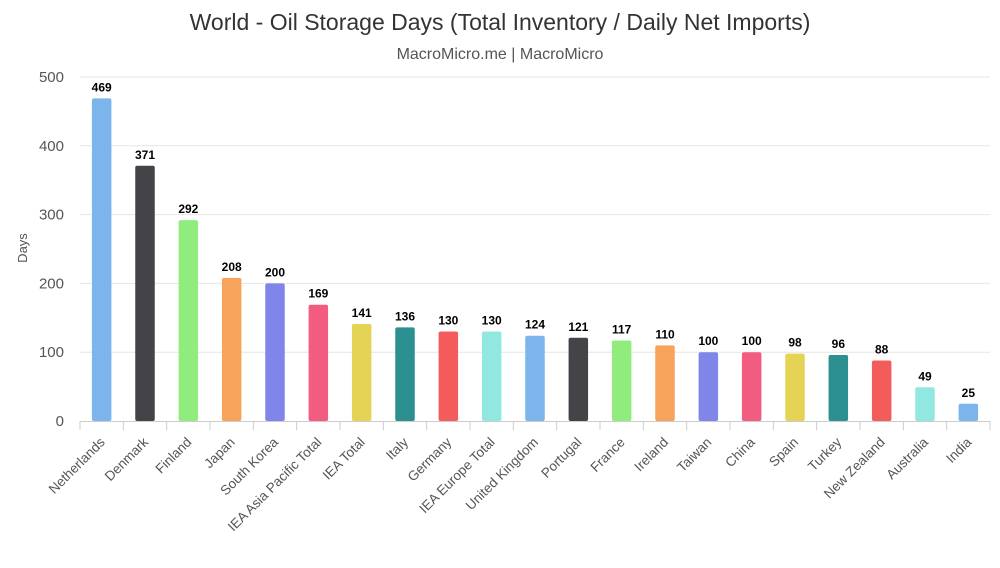 This screenshot has height=568, width=1000. What do you see at coordinates (232, 267) in the screenshot?
I see `data-label: 208` at bounding box center [232, 267].